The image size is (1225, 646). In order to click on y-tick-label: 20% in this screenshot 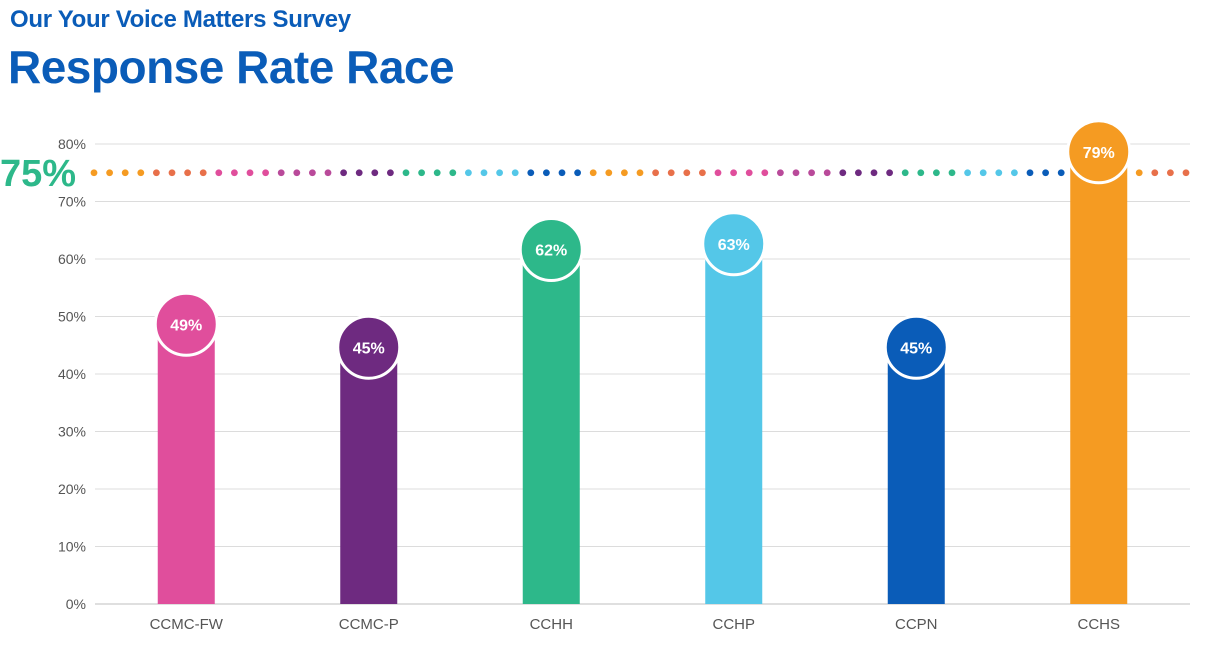, I will do `click(72, 489)`.